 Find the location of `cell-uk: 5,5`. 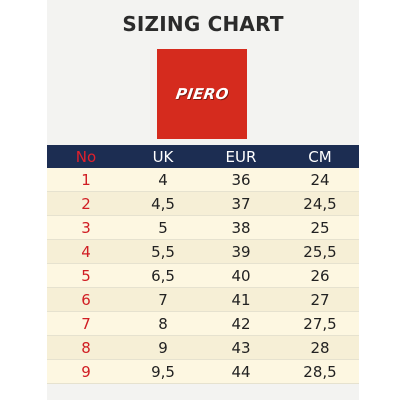

cell-uk: 5,5 is located at coordinates (163, 251).